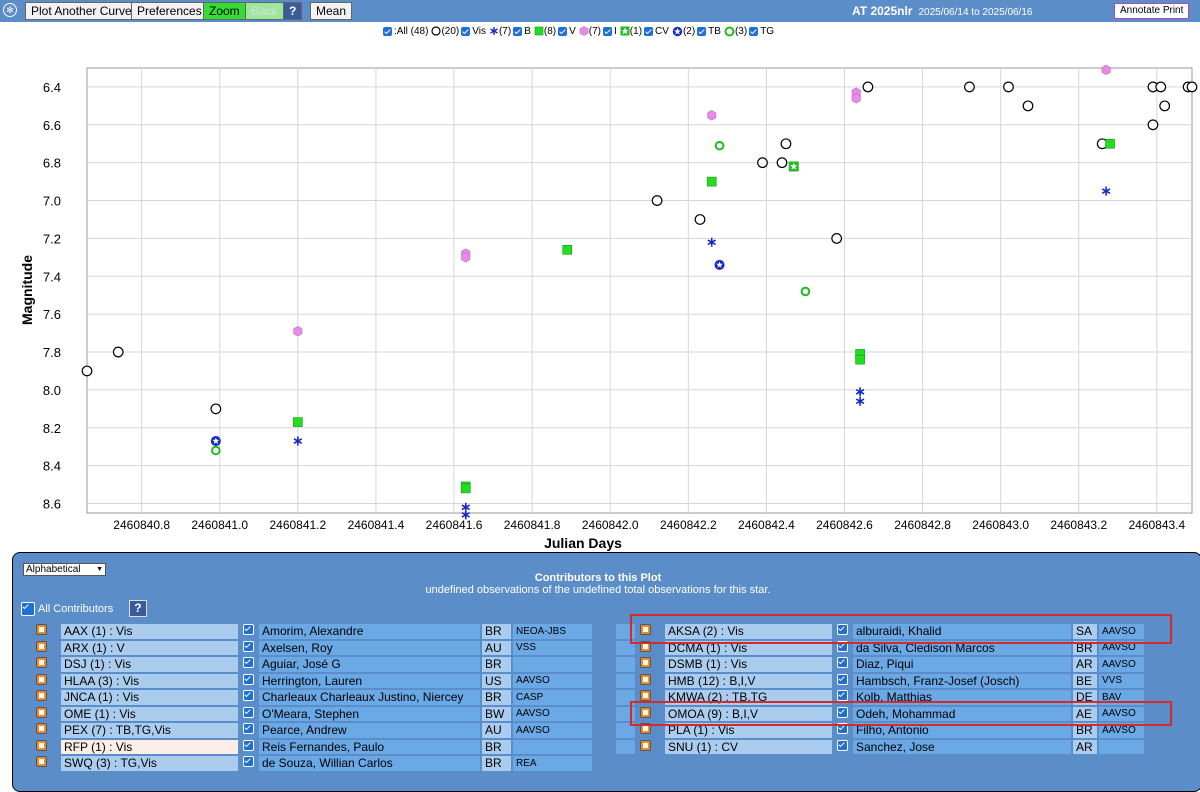  What do you see at coordinates (169, 11) in the screenshot?
I see `preferences-button: Preferences` at bounding box center [169, 11].